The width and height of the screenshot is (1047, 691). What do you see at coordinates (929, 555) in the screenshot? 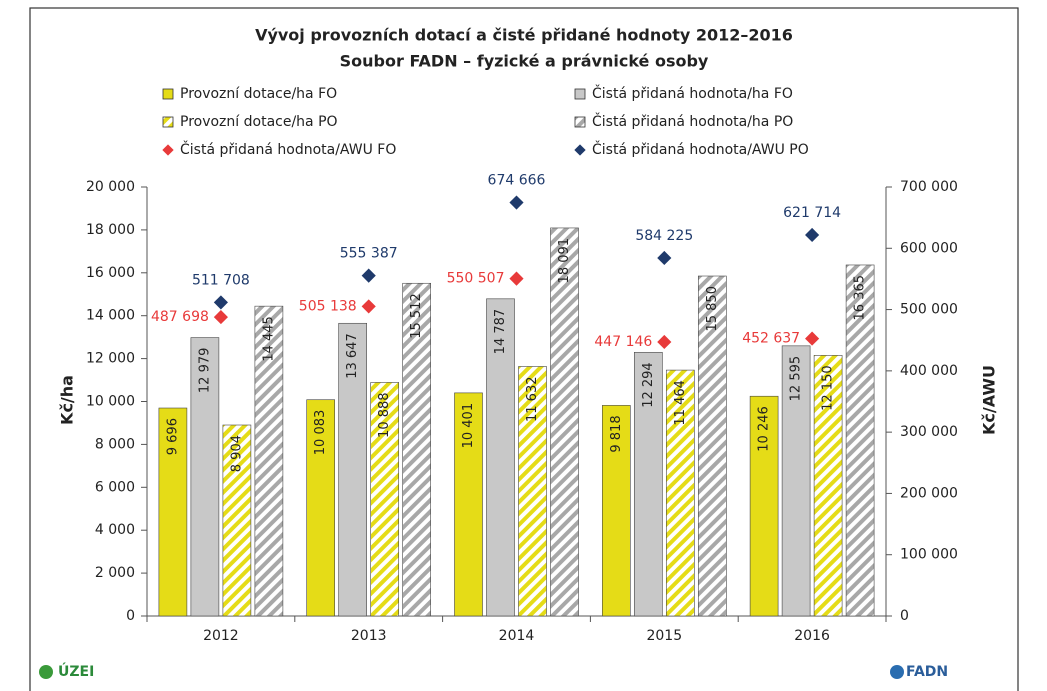
I see `y2-tick-label: 100 000` at bounding box center [929, 555].